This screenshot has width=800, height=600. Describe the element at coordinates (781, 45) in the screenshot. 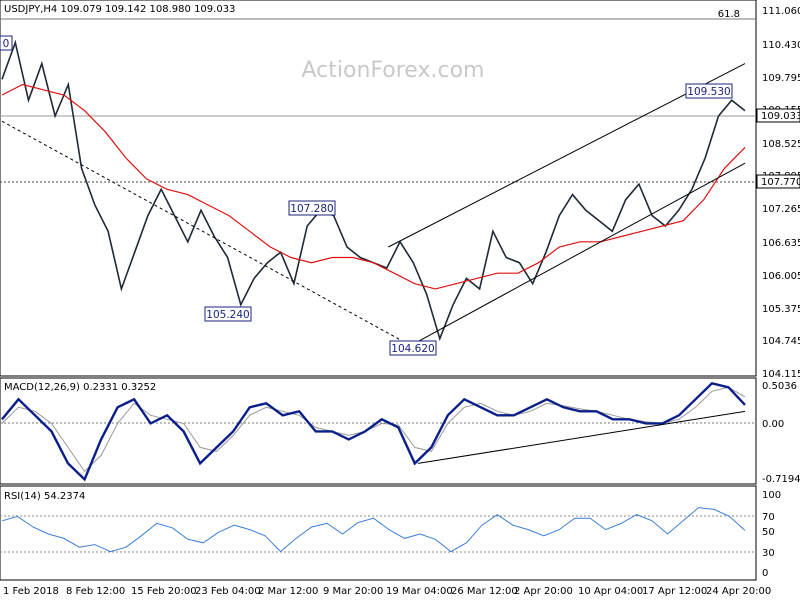

I see `y-tick-label: 110.430` at that location.